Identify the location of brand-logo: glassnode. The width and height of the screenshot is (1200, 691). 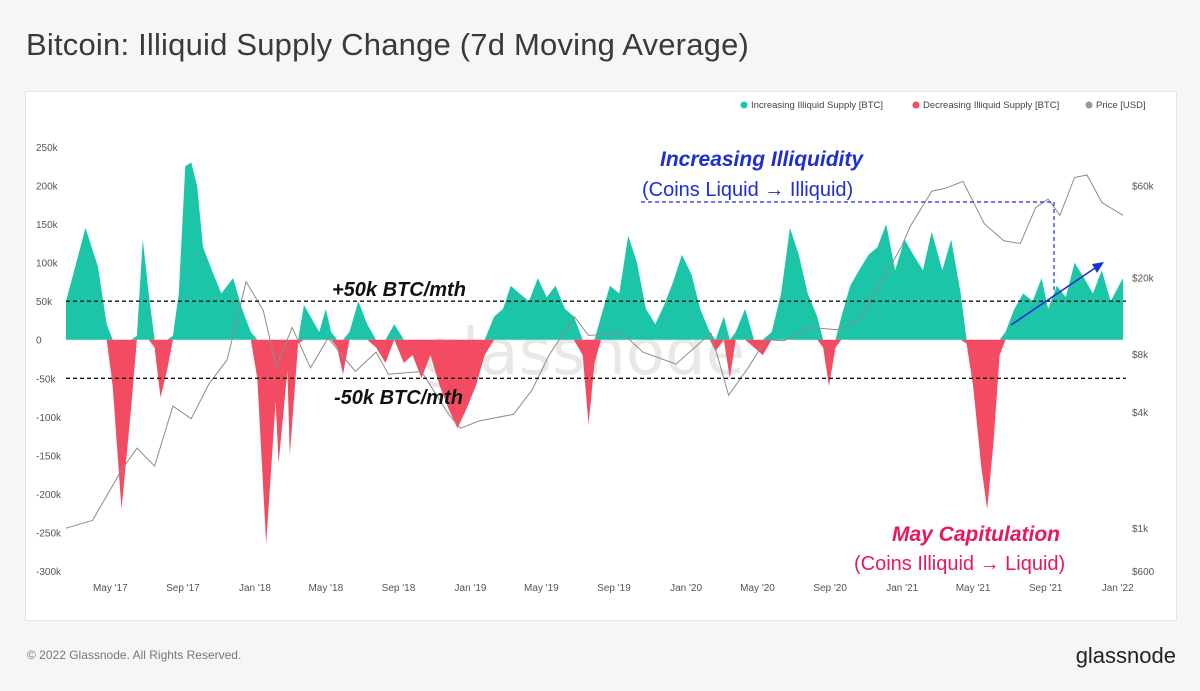
(1125, 655).